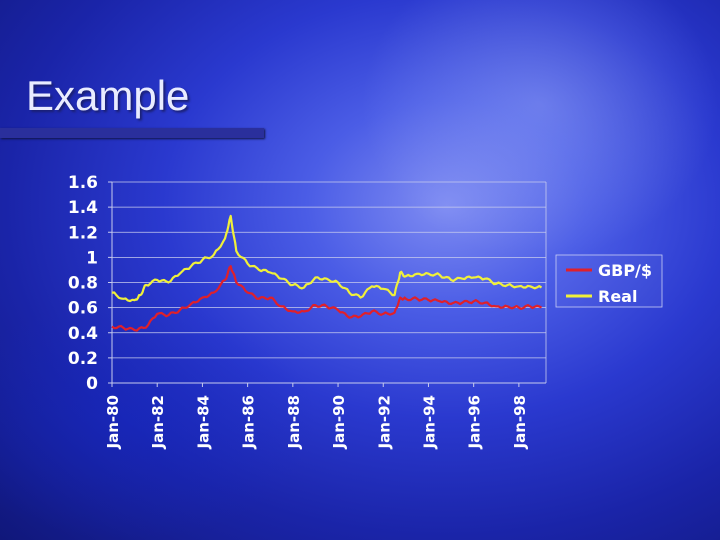  Describe the element at coordinates (327, 258) in the screenshot. I see `series-line-real` at that location.